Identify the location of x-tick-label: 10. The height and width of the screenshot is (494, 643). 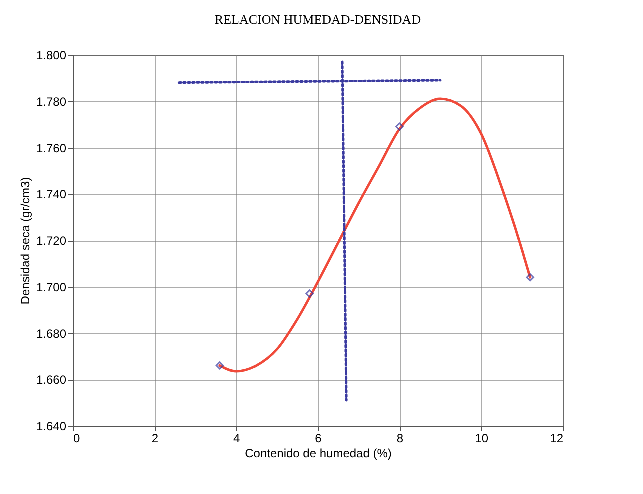
(482, 439).